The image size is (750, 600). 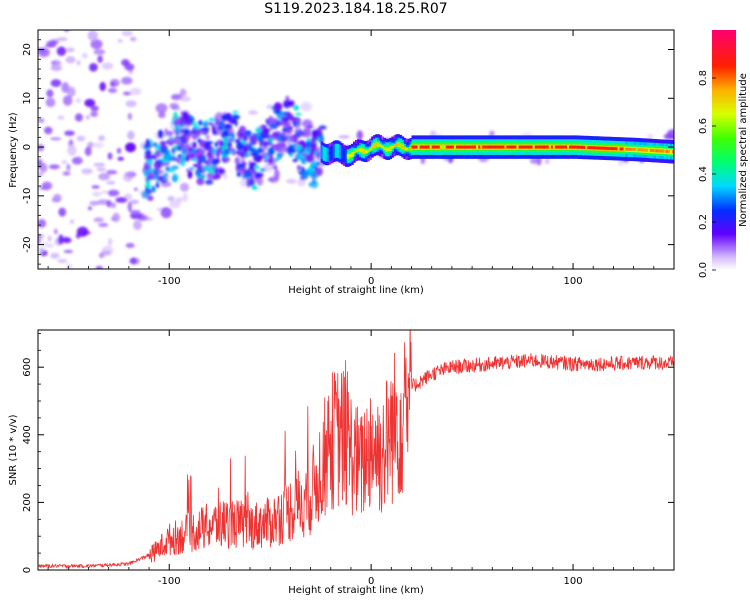 I want to click on colorbar-tick-label: 0.2, so click(x=703, y=222).